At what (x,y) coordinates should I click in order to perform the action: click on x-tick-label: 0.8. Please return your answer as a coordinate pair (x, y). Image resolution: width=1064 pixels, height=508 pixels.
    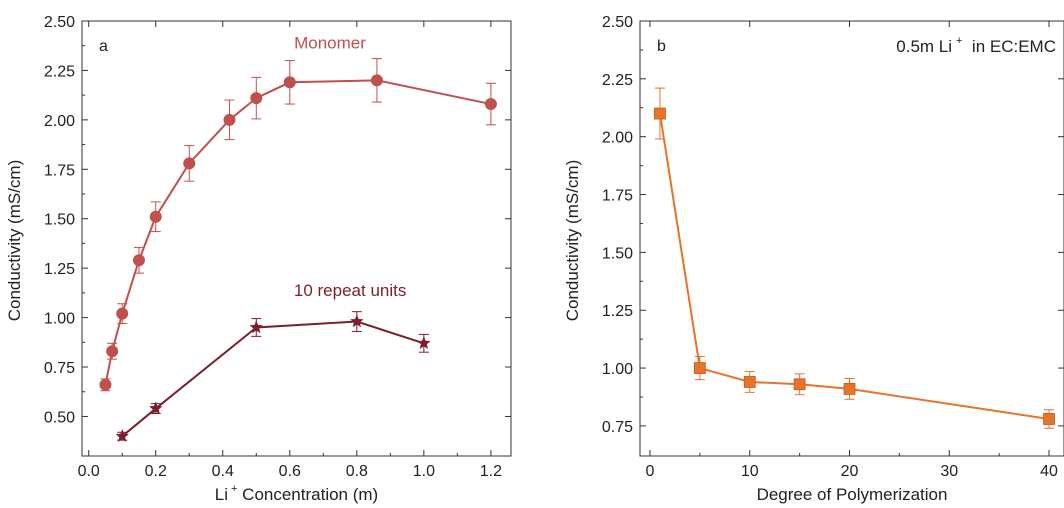
    Looking at the image, I should click on (357, 471).